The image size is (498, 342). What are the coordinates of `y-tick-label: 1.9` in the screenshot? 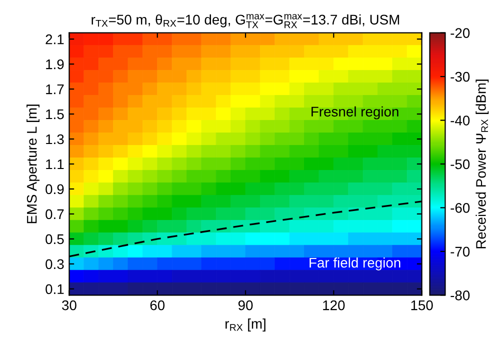 It's located at (55, 64).